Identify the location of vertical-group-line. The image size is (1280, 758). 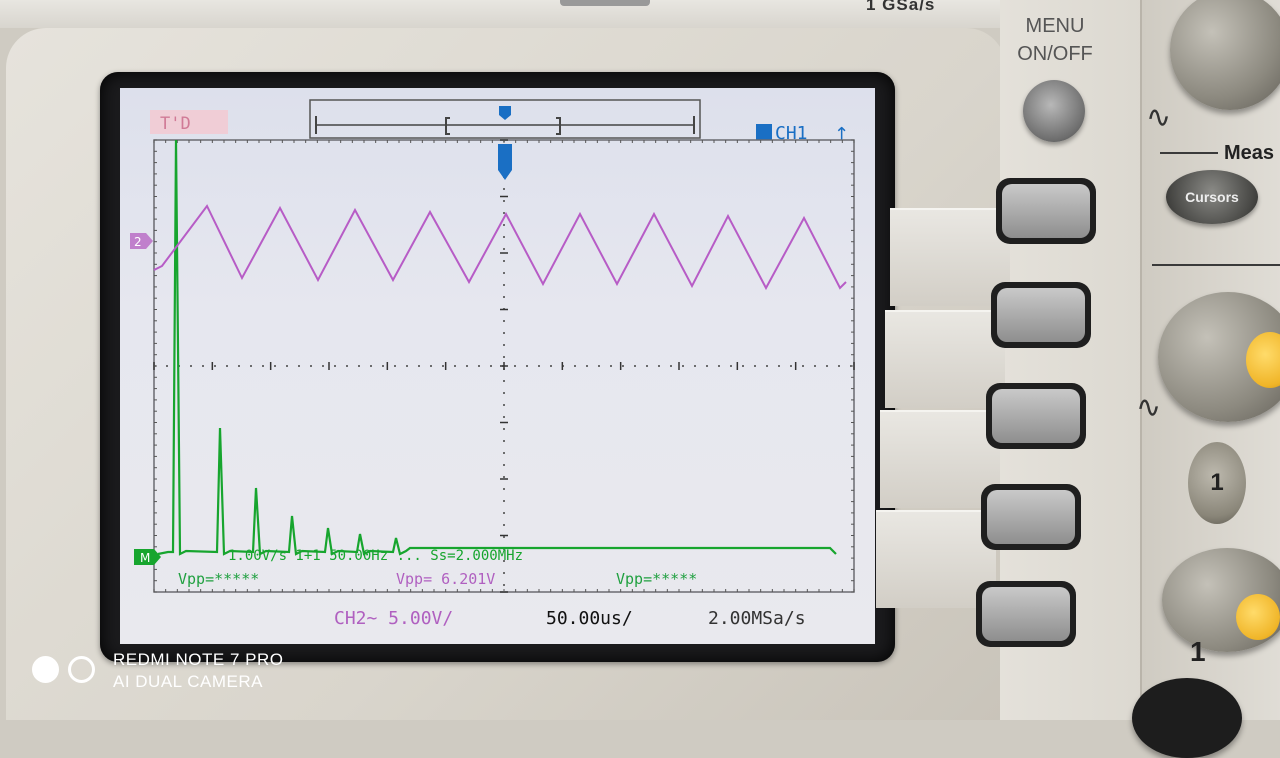
(1216, 265).